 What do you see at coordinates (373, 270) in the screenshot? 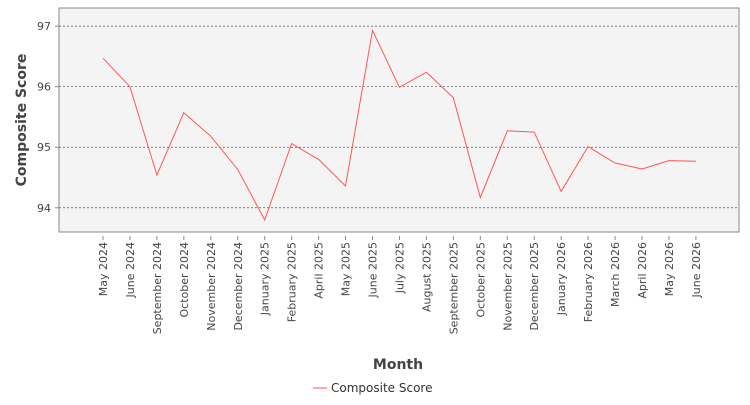
I see `x-tick-label: June 2025` at bounding box center [373, 270].